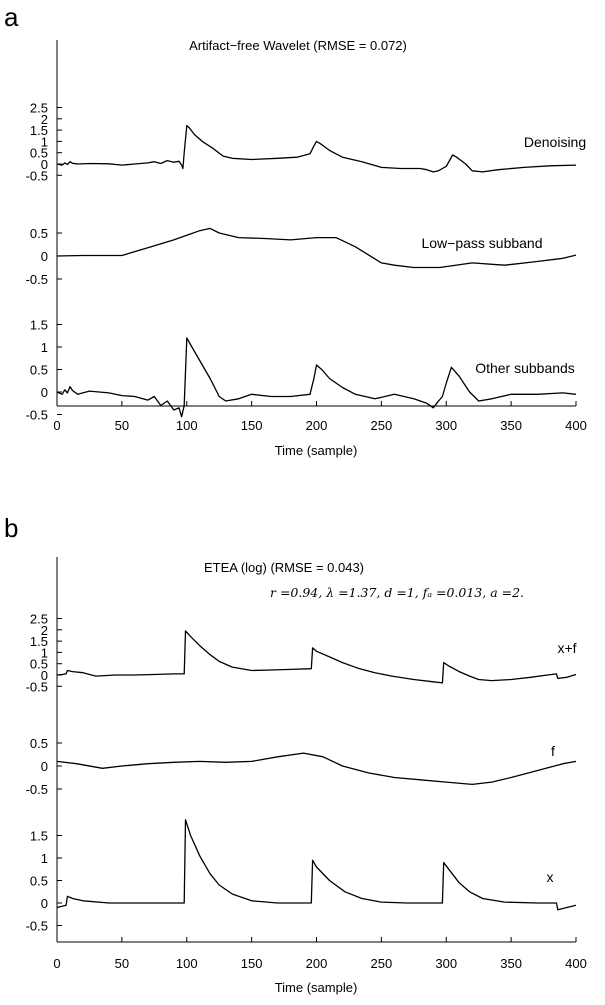 The width and height of the screenshot is (605, 1005). What do you see at coordinates (481, 243) in the screenshot?
I see `series-label: Low−pass subband` at bounding box center [481, 243].